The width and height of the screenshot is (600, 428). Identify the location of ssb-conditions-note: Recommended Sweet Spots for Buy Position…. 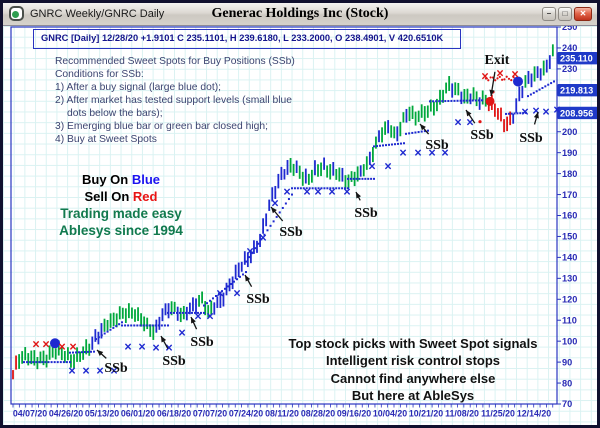
(175, 100).